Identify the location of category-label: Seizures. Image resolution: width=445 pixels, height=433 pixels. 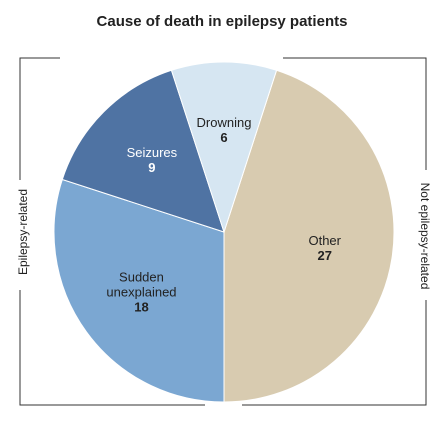
(152, 152).